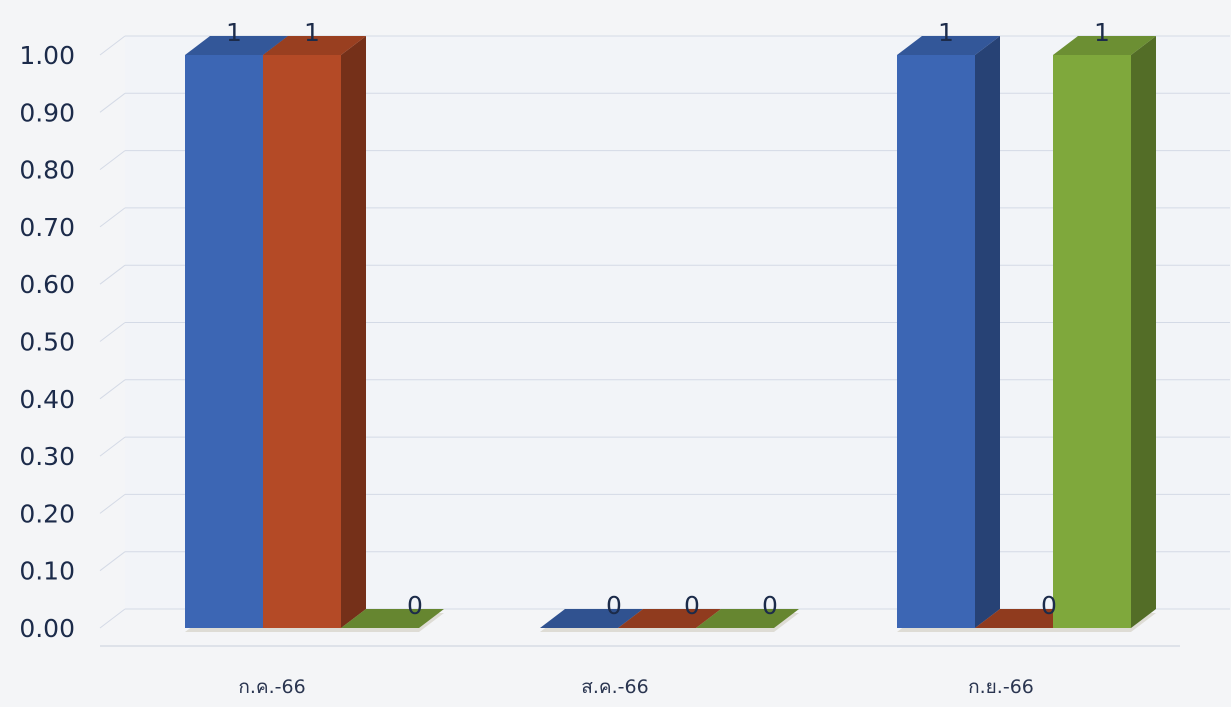 The height and width of the screenshot is (707, 1231). What do you see at coordinates (271, 687) in the screenshot?
I see `x-tick-label: ก.ค.-66` at bounding box center [271, 687].